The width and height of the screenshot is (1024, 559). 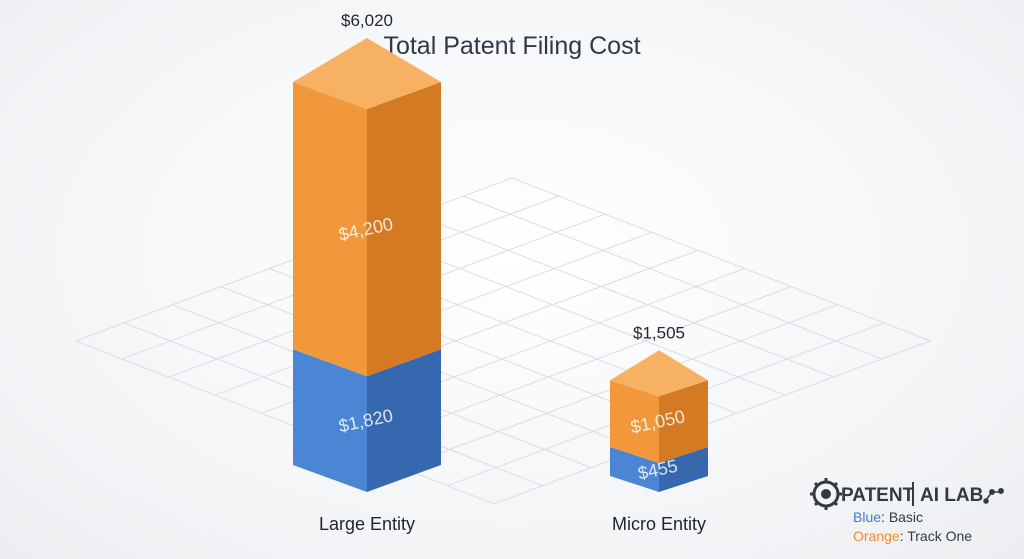 I want to click on bar-micro-entity: $455$1,050 $1,505 Micro Entity, so click(x=659, y=428).